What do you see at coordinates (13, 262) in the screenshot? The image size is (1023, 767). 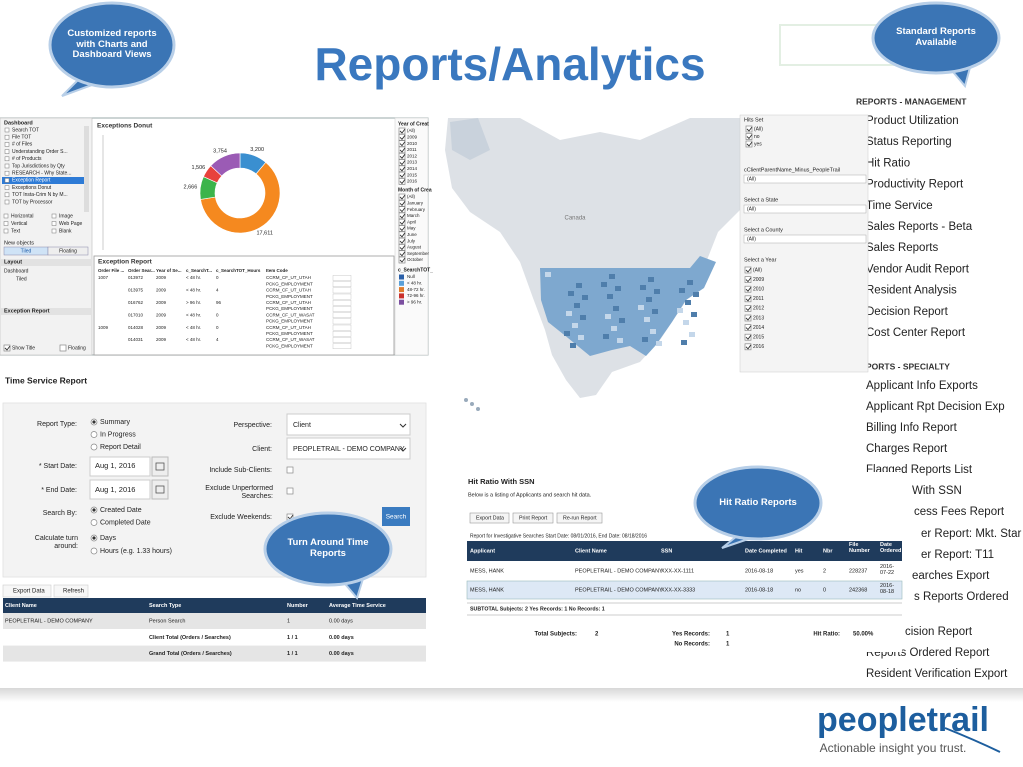 I see `label: Layout` at bounding box center [13, 262].